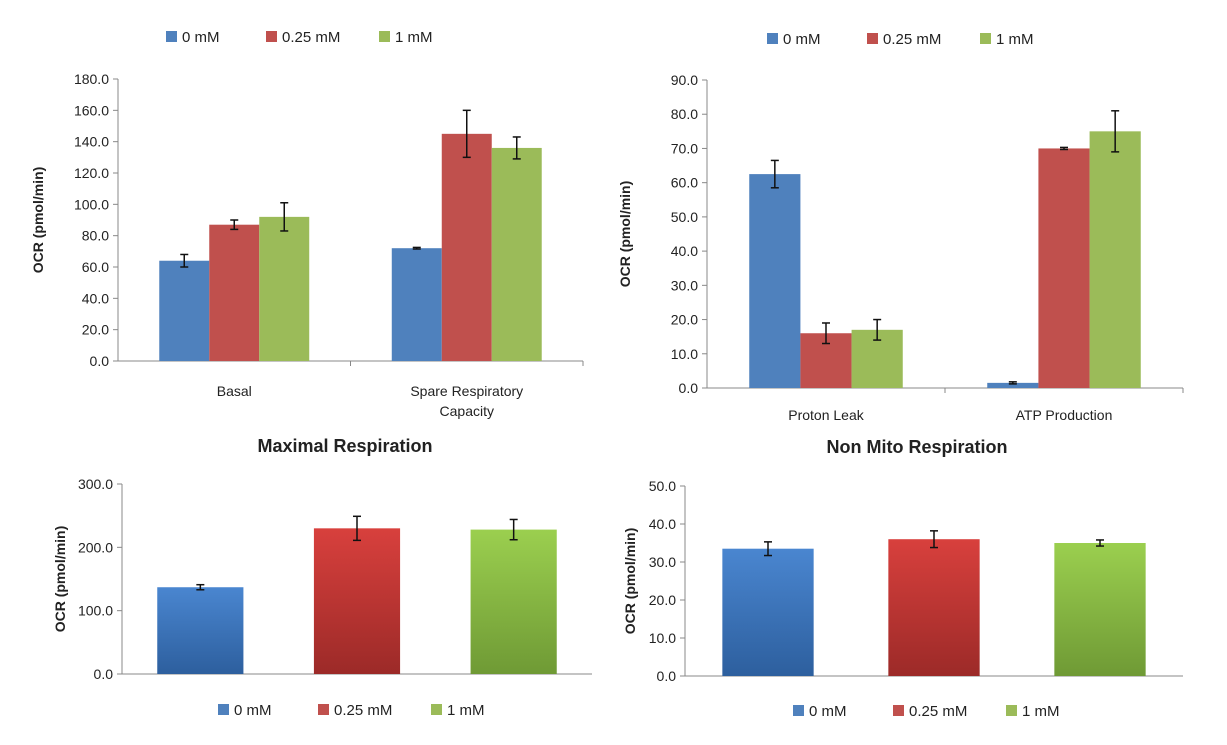  I want to click on y-tick-label: 180.0, so click(91, 79).